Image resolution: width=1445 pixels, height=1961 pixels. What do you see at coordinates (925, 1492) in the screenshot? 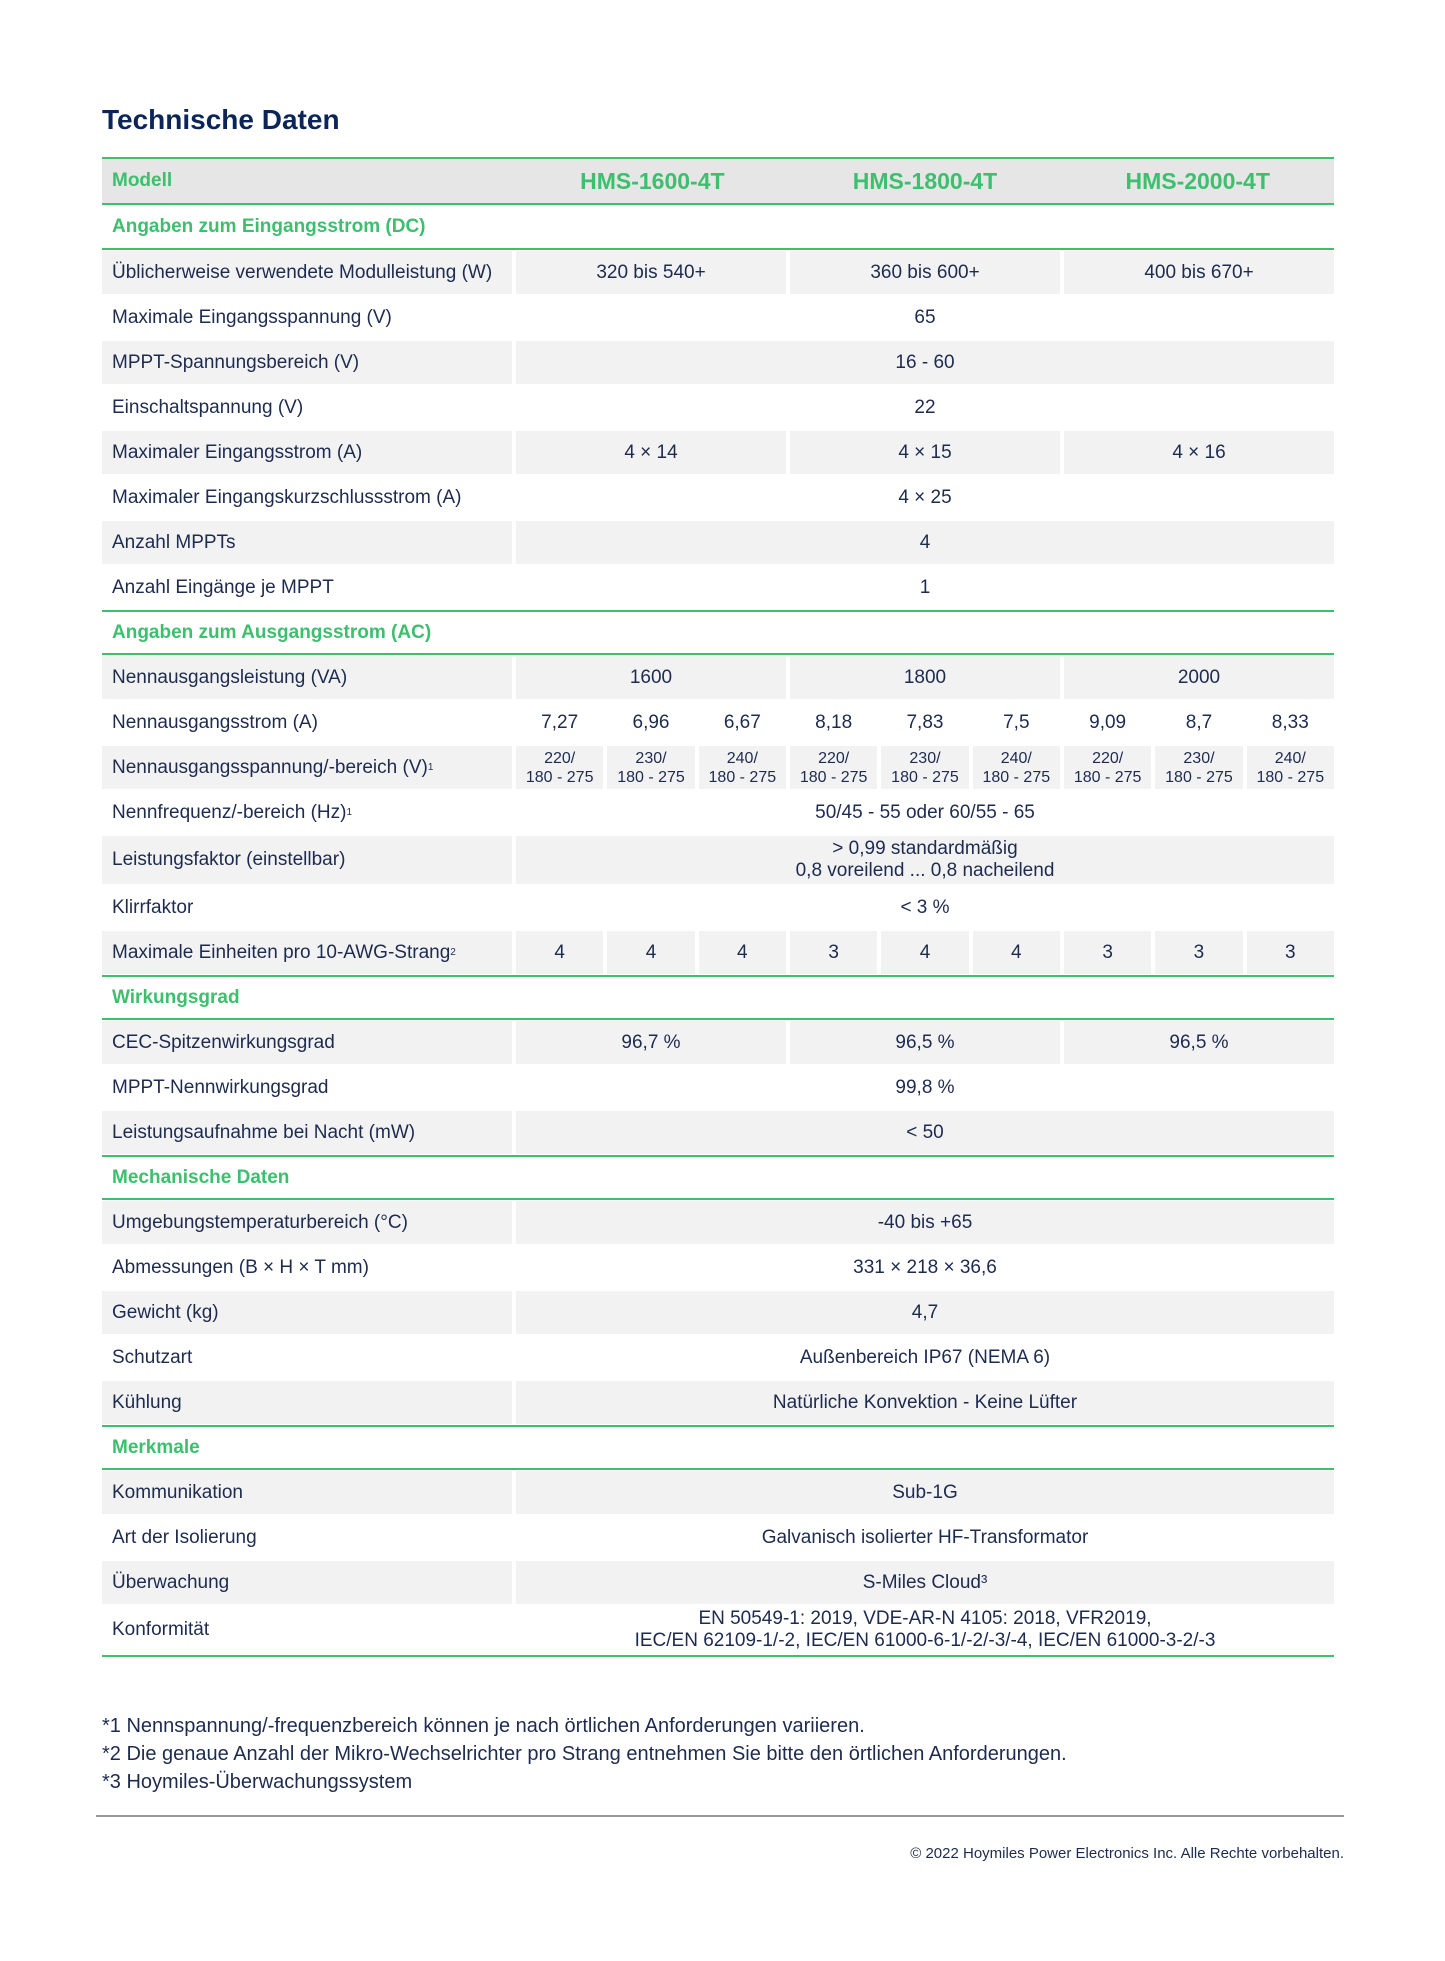
I see `row-values: Sub-1G` at bounding box center [925, 1492].